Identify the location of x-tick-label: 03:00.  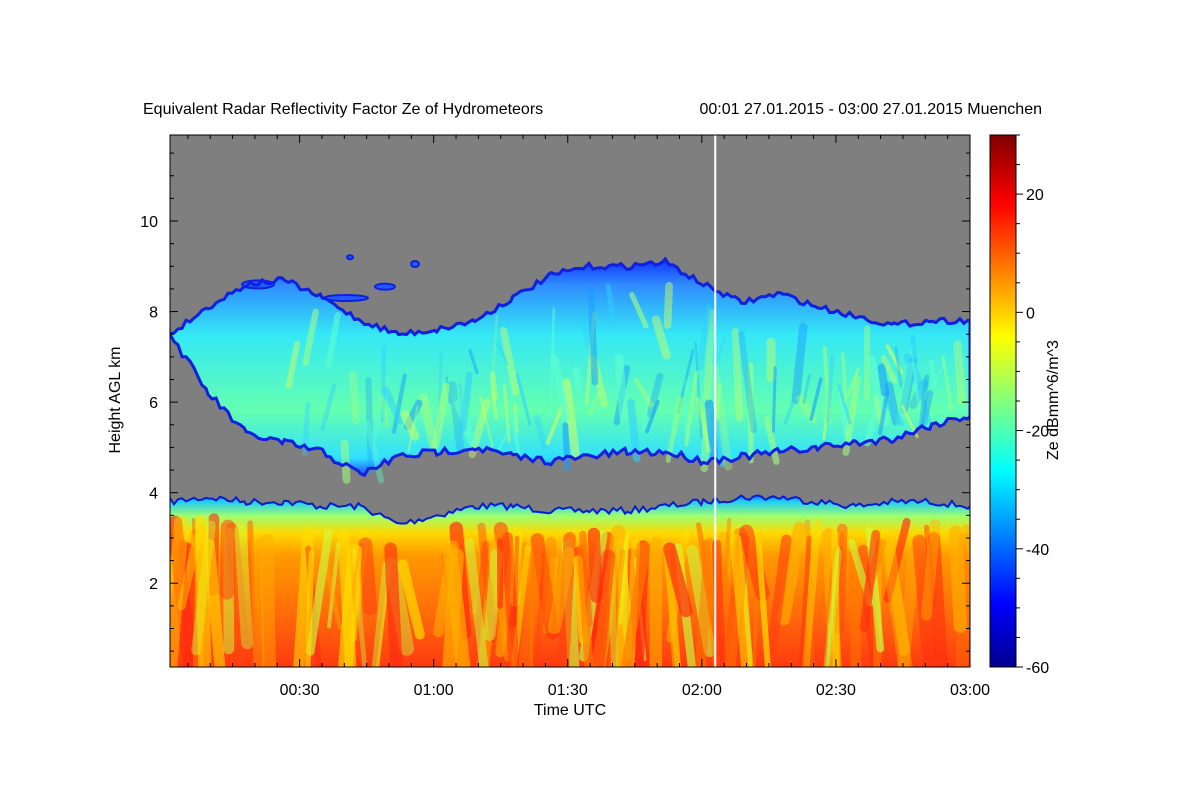
(970, 690).